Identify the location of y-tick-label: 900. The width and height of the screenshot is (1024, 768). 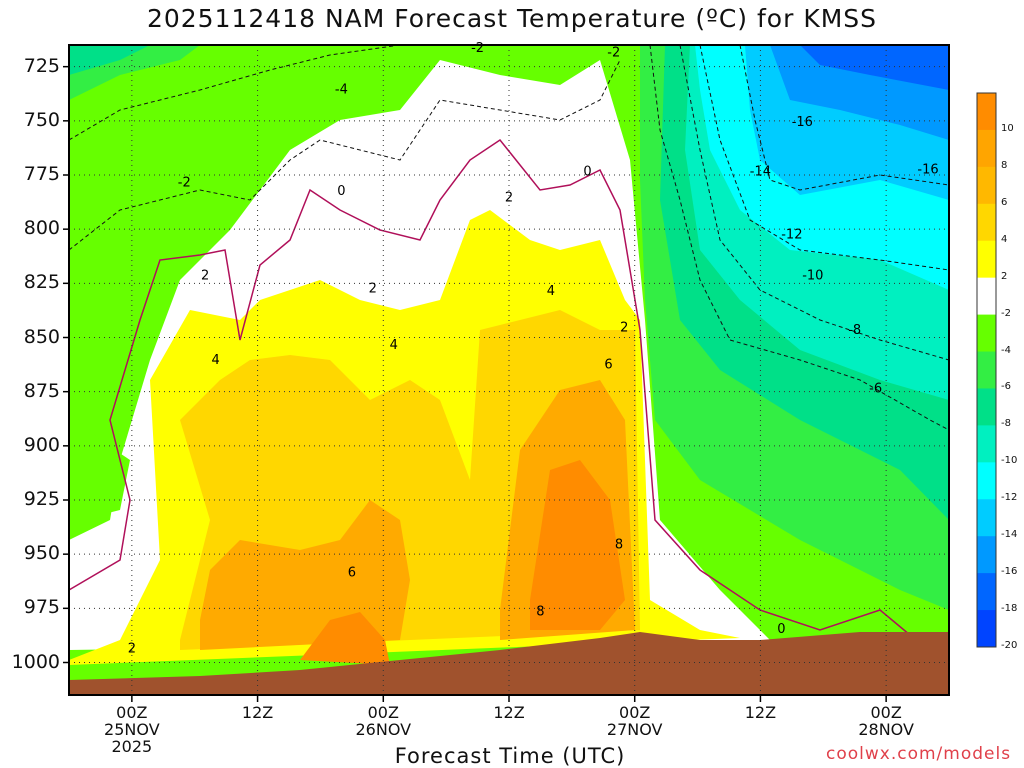
(41, 444).